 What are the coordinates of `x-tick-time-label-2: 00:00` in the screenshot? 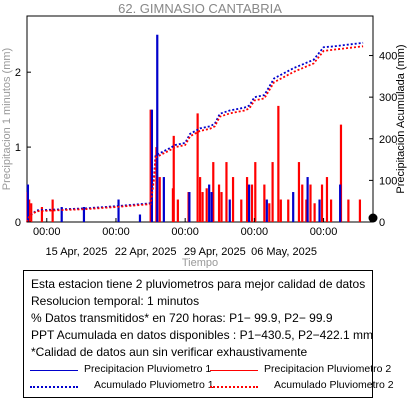 It's located at (116, 232).